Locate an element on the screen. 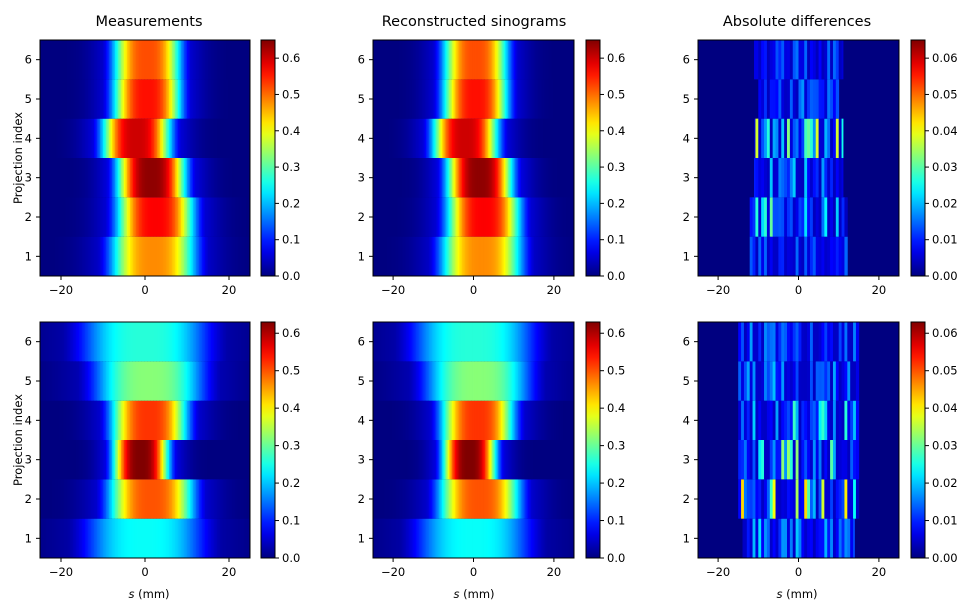 Image resolution: width=973 pixels, height=603 pixels. y-tick-label: 5 is located at coordinates (361, 381).